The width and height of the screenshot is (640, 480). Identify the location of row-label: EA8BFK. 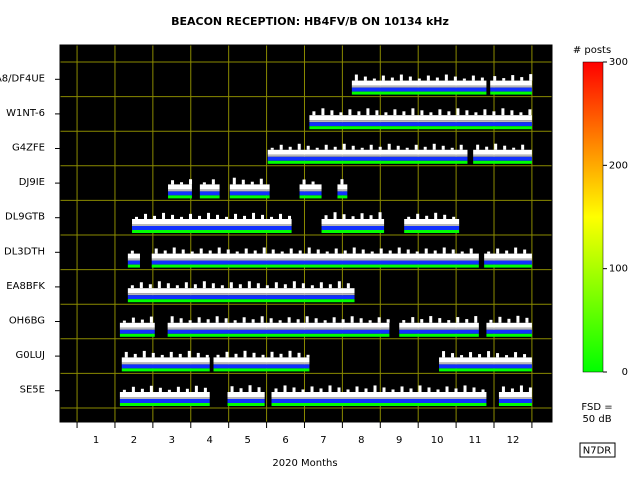
(25, 286).